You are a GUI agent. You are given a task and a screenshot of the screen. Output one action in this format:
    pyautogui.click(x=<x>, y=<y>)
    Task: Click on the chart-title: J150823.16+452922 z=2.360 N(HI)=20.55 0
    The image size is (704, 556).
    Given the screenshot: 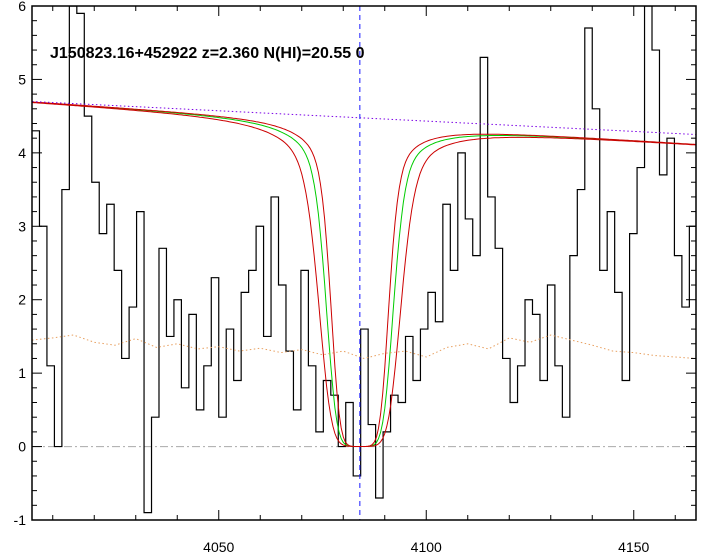 What is the action you would take?
    pyautogui.click(x=207, y=53)
    